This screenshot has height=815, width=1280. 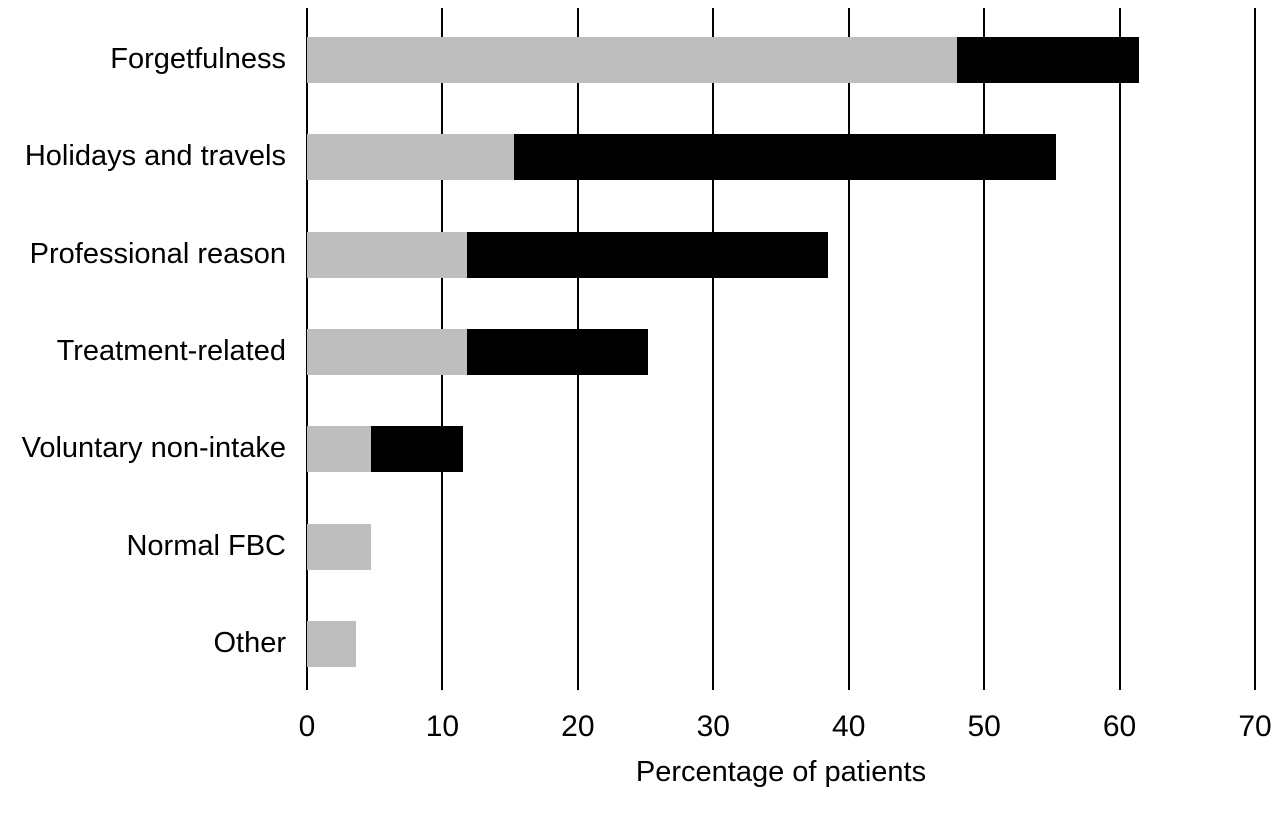 I want to click on x-tick-label-60: 60, so click(x=1119, y=726).